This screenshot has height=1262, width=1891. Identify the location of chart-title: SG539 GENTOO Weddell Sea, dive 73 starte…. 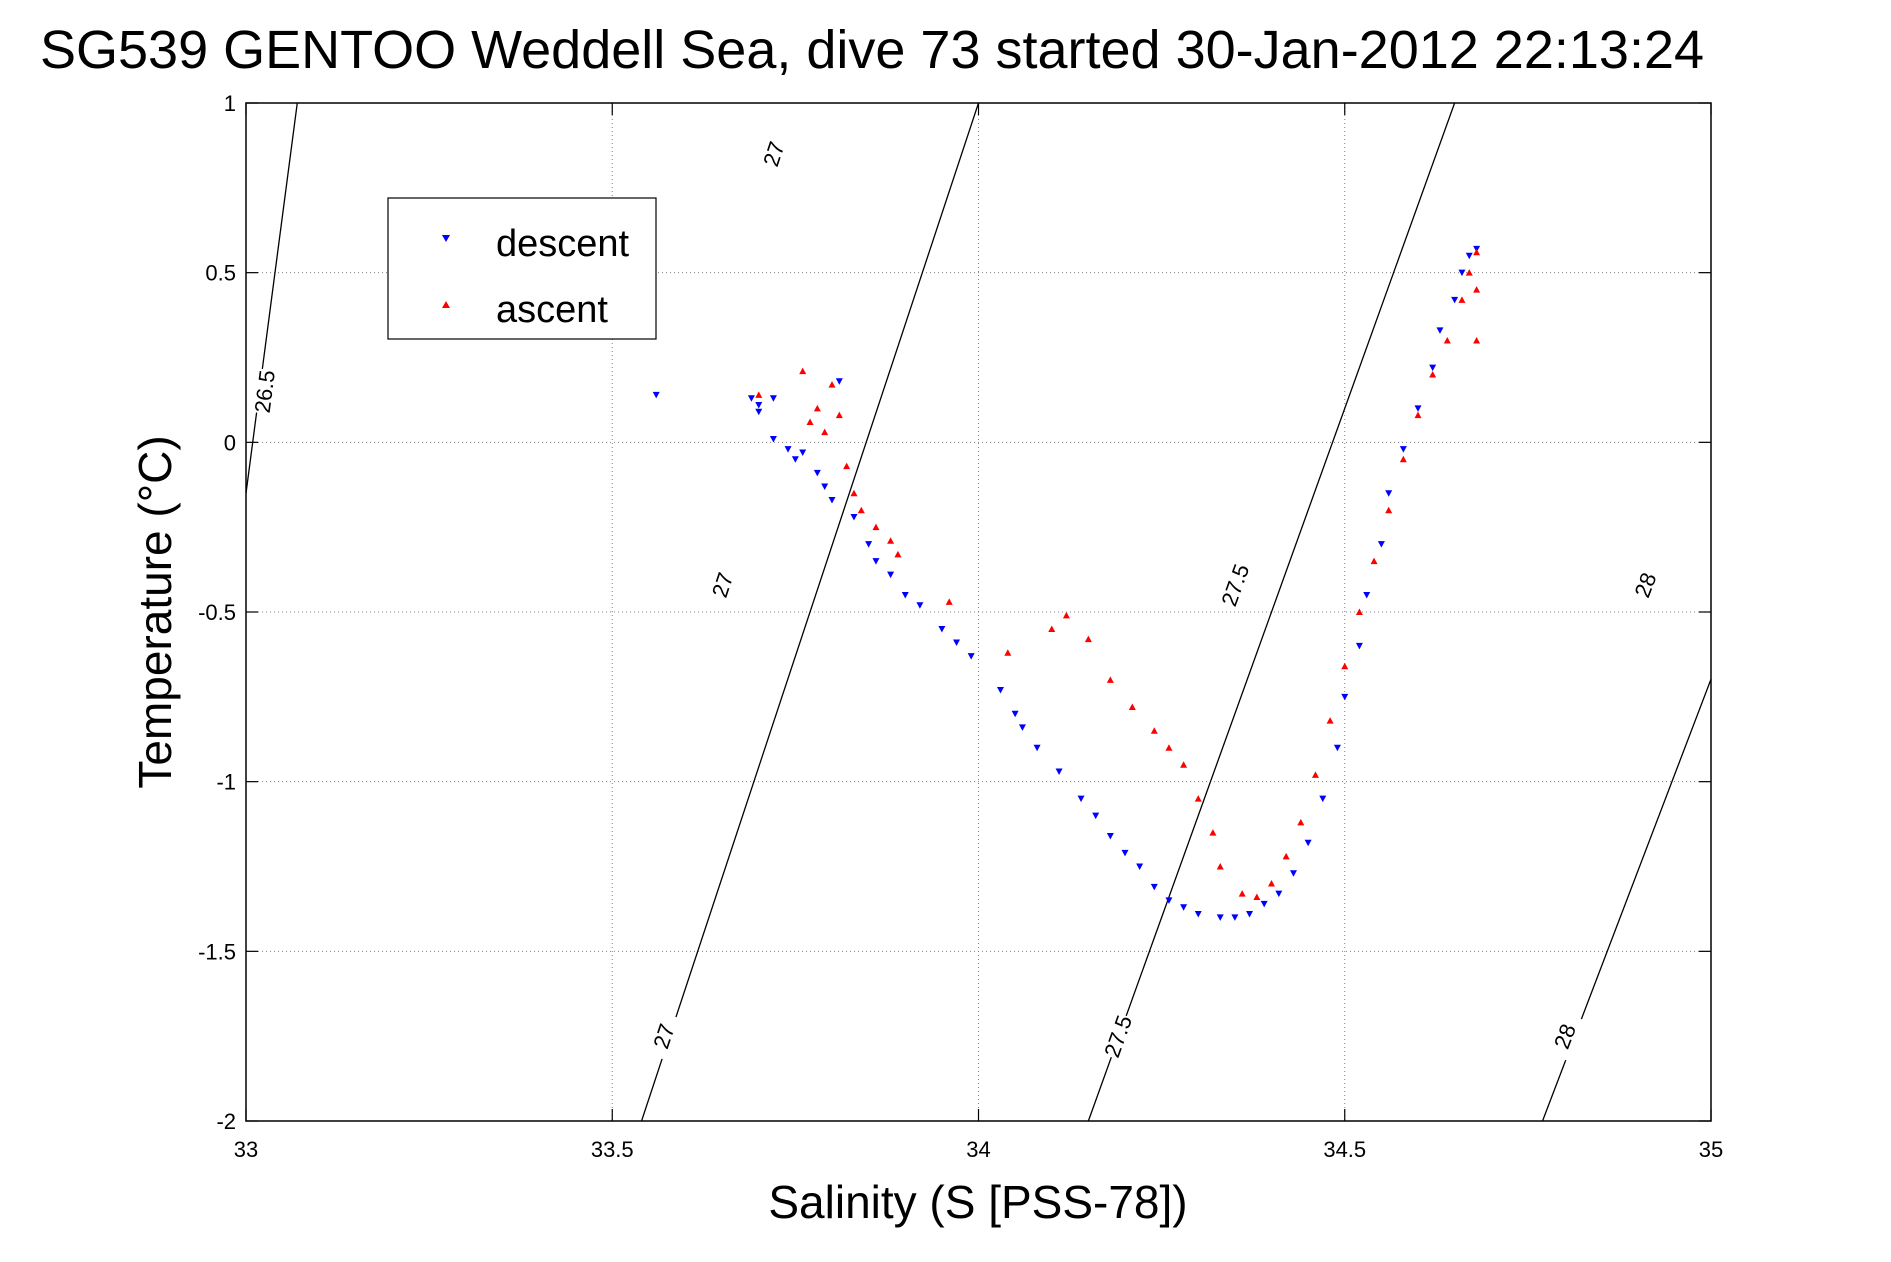
(872, 50).